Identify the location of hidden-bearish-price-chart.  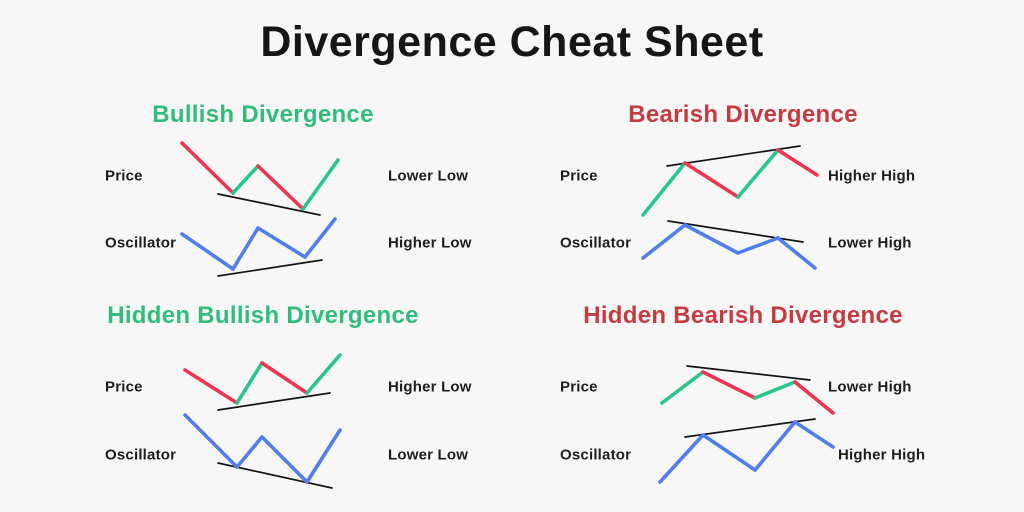
(747, 389).